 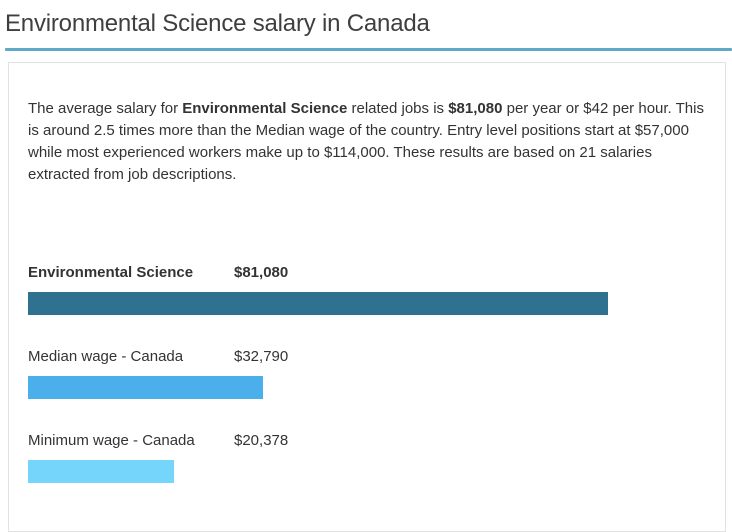 I want to click on chart-row: Environmental Science $81,080, so click(x=367, y=289).